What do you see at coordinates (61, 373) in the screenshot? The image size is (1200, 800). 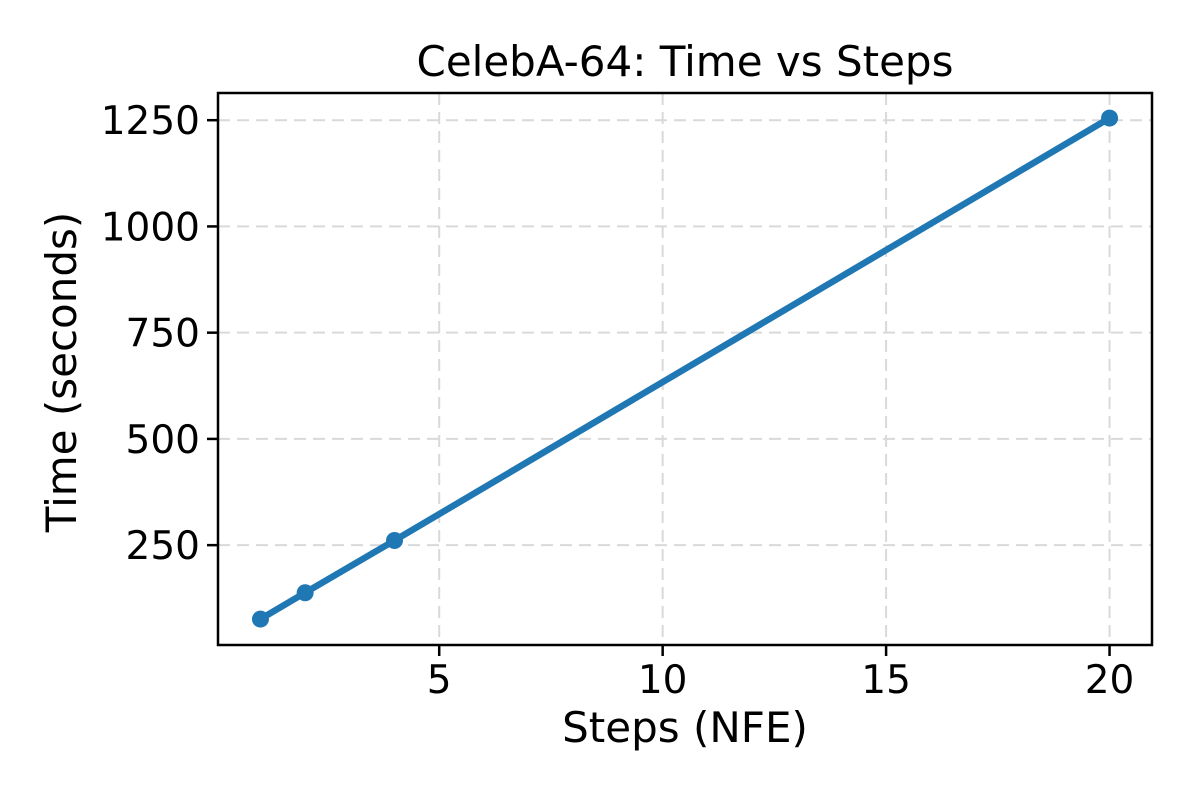 I see `y-axis-label: Time (seconds)` at bounding box center [61, 373].